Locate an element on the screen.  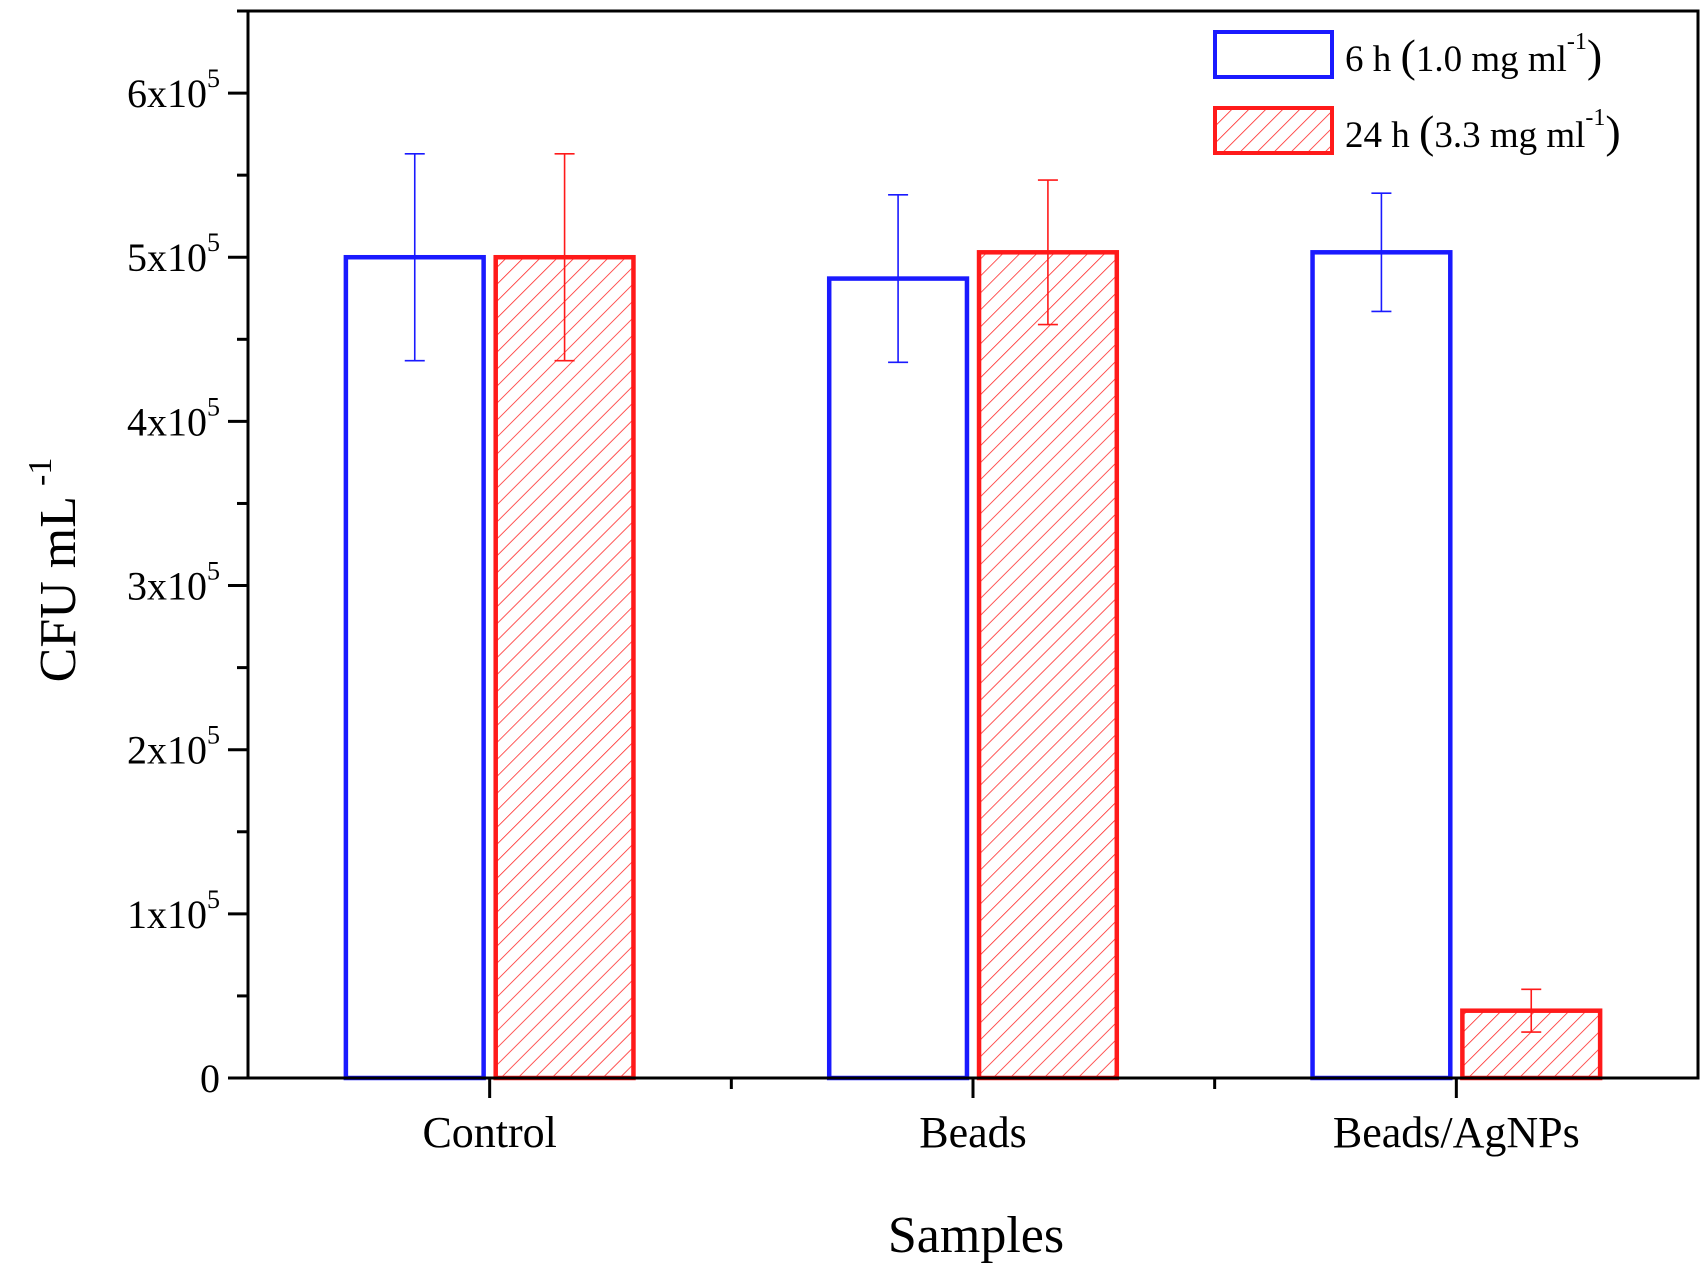
y-axis-title: CFU mL -1 is located at coordinates (54, 570).